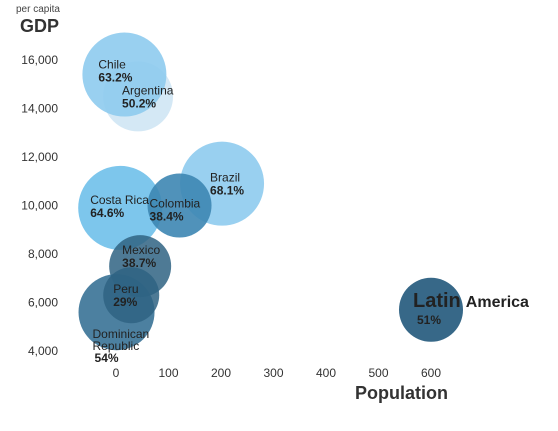  Describe the element at coordinates (401, 393) in the screenshot. I see `x-axis-title: Population` at that location.